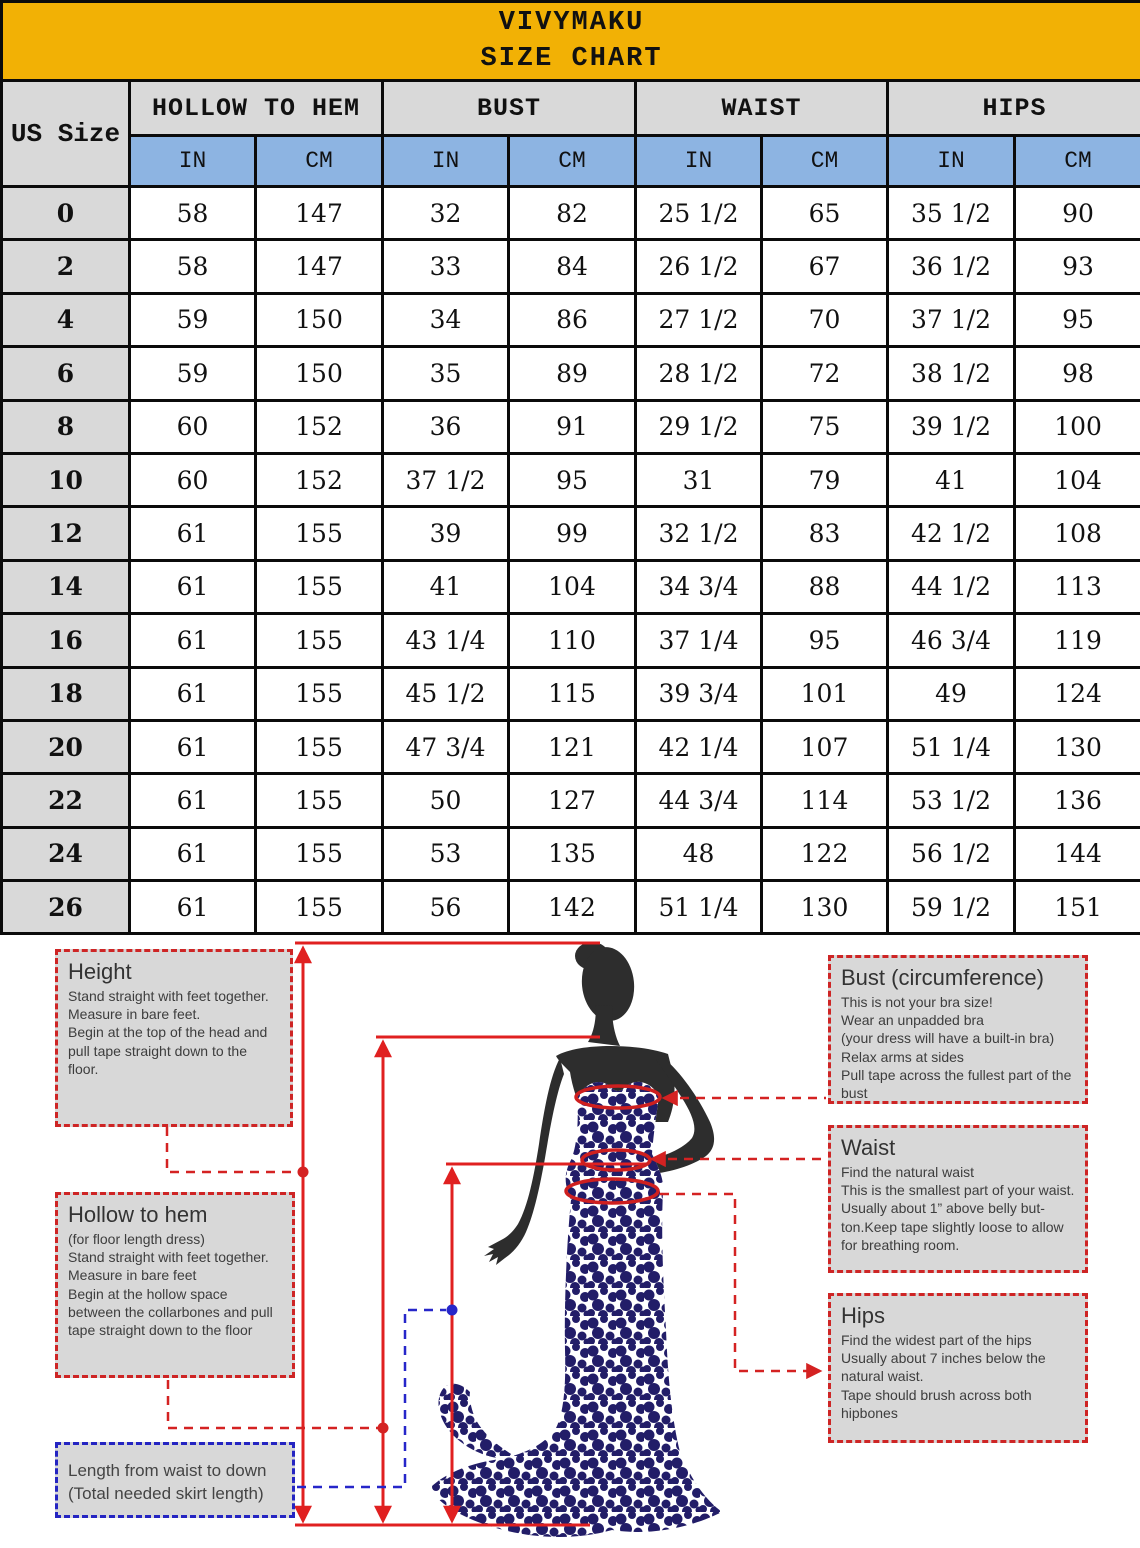  I want to click on table-row: 16 61 155 43 1/4 110 37 1/4 95 46 3/4 119, so click(570, 640).